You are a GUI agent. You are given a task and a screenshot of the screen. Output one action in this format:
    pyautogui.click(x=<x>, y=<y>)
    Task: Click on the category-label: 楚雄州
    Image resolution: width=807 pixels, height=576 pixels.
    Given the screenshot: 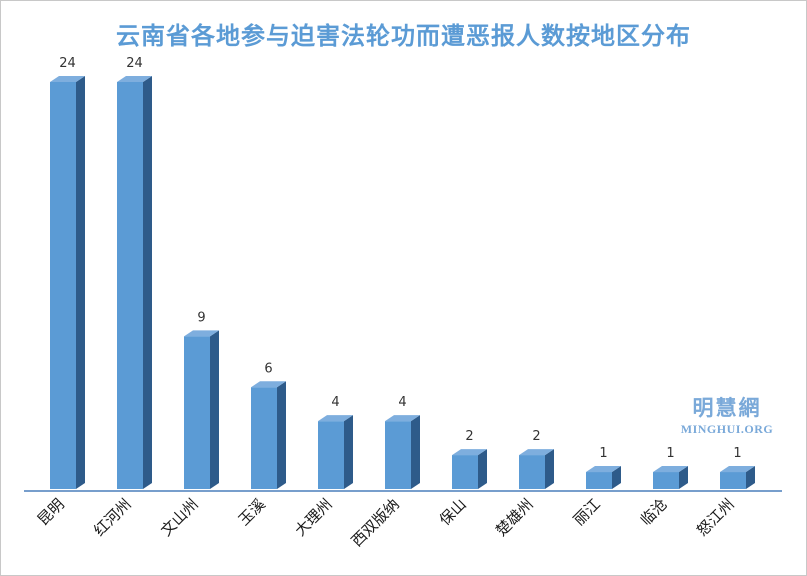 What is the action you would take?
    pyautogui.click(x=514, y=517)
    